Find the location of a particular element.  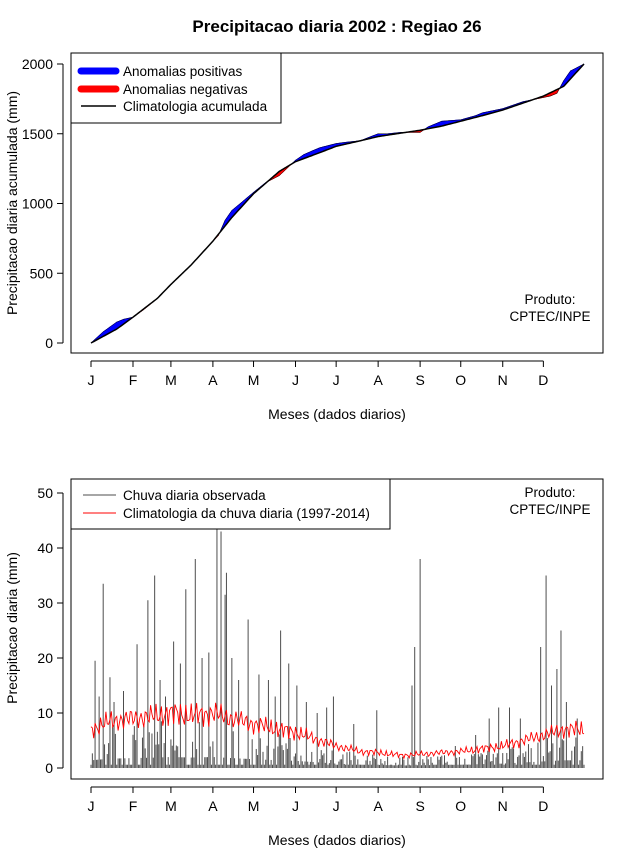

y-tick-label: 1000 is located at coordinates (37, 204).